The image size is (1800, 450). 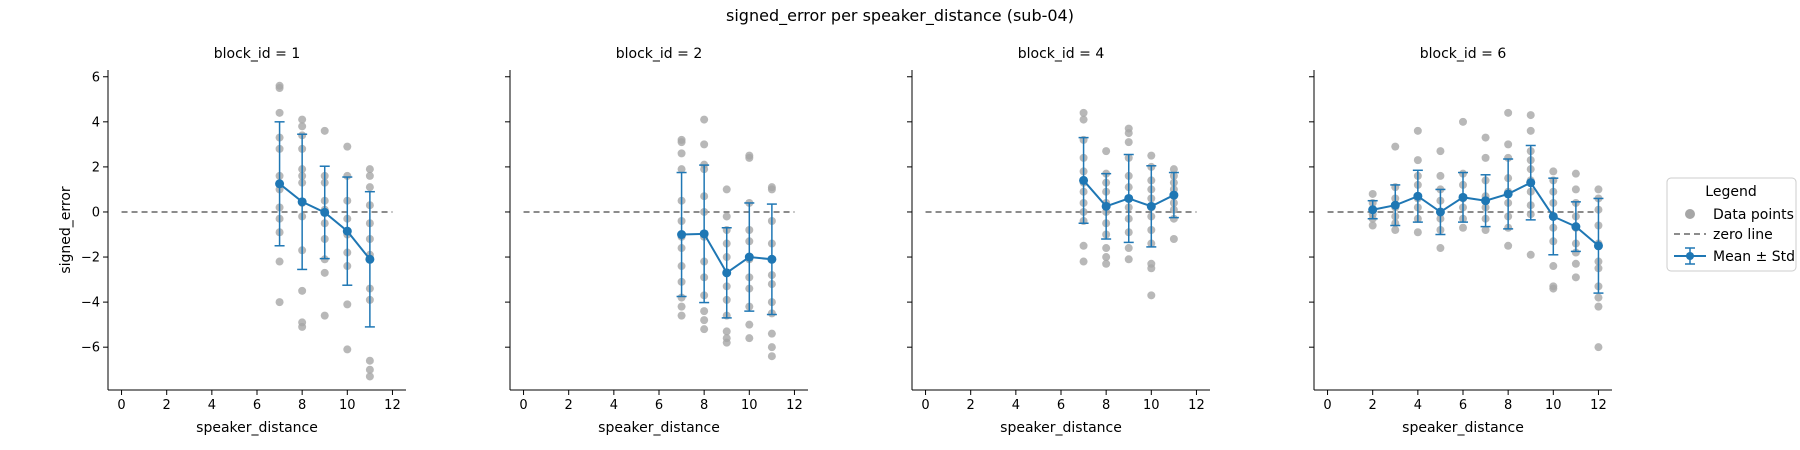 I want to click on panel-3: block_id = 4 0 2 4 6 8 10 12 speaker_distance, so click(x=1058, y=241).